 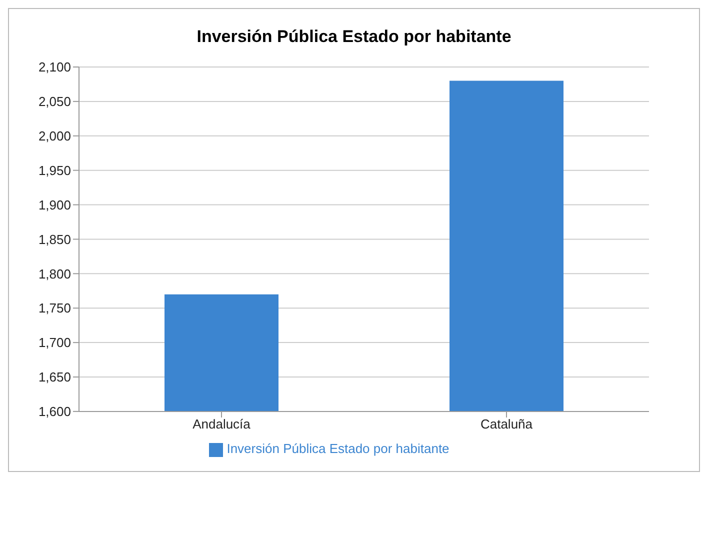 I want to click on y-tick-label: 1,850, so click(x=54, y=239).